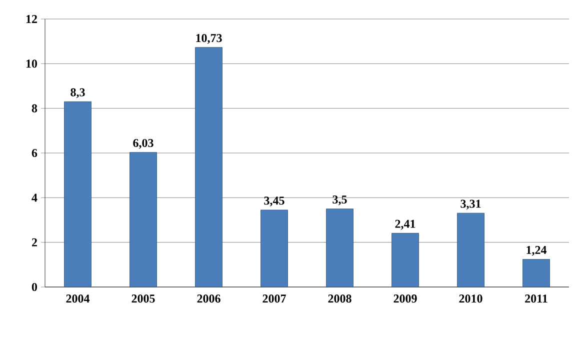 The image size is (581, 341). I want to click on data-label: 1,24, so click(536, 251).